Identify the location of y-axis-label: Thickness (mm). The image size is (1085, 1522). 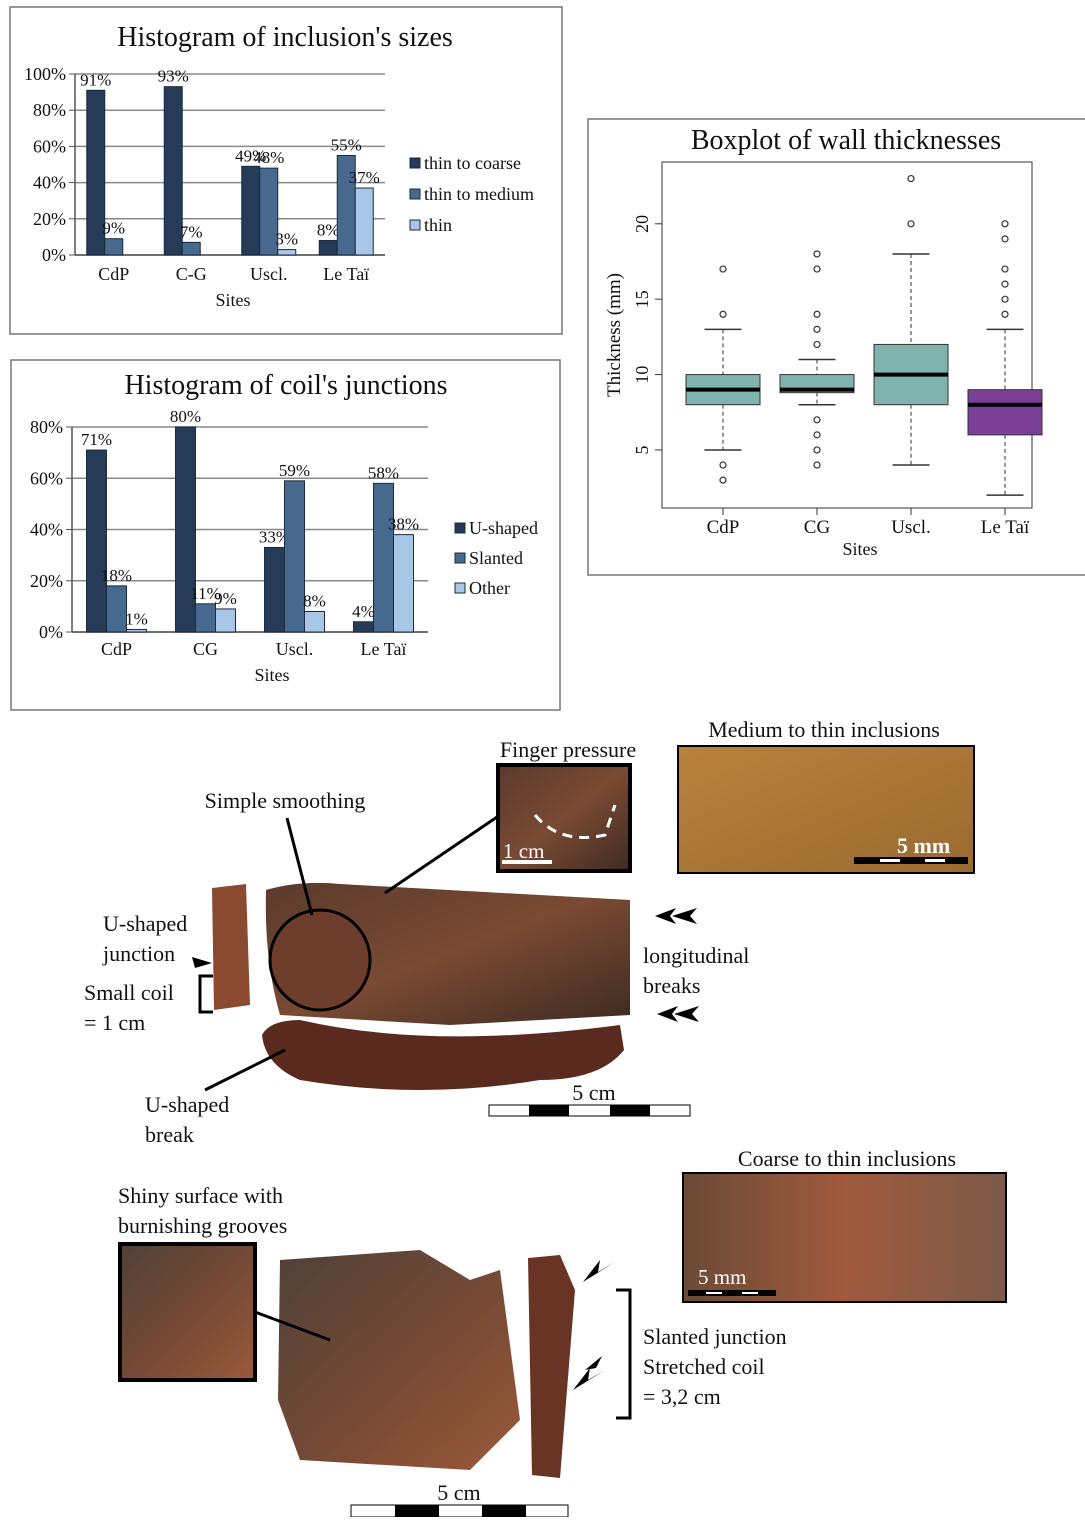
(614, 335).